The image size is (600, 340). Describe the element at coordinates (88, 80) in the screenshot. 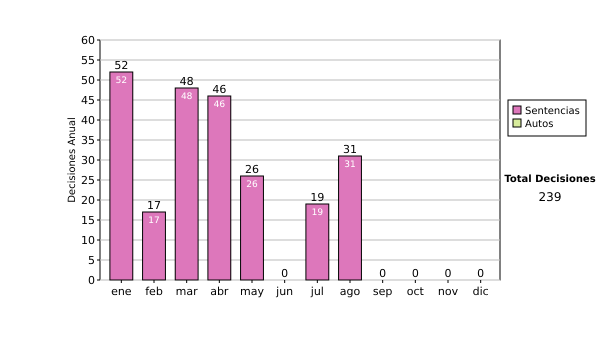

I see `y-tick-label: 50` at that location.